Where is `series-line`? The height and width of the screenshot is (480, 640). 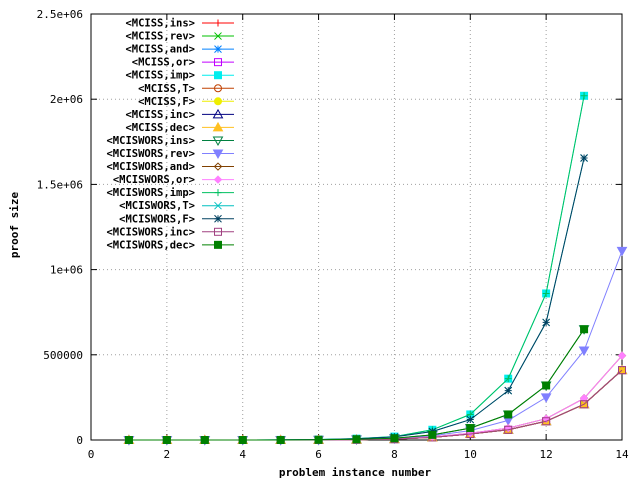 series-line is located at coordinates (375, 405).